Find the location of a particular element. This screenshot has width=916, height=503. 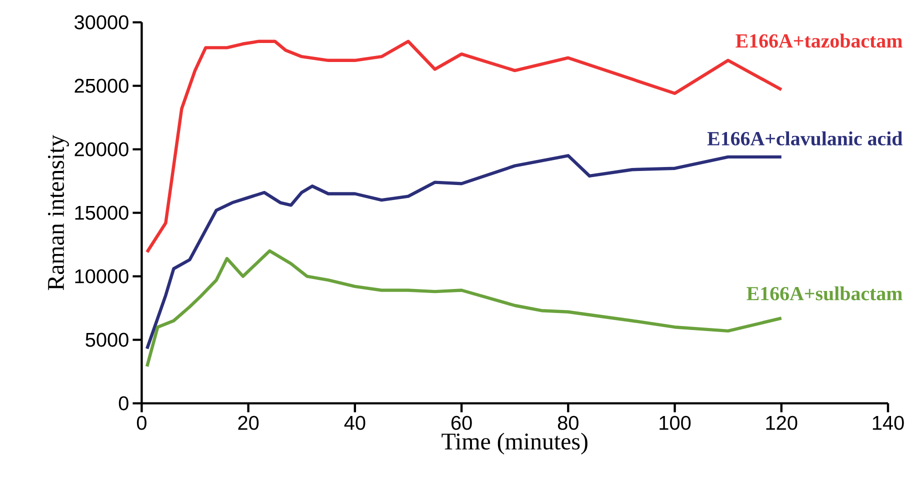

x-tick-label: 40 is located at coordinates (355, 423).